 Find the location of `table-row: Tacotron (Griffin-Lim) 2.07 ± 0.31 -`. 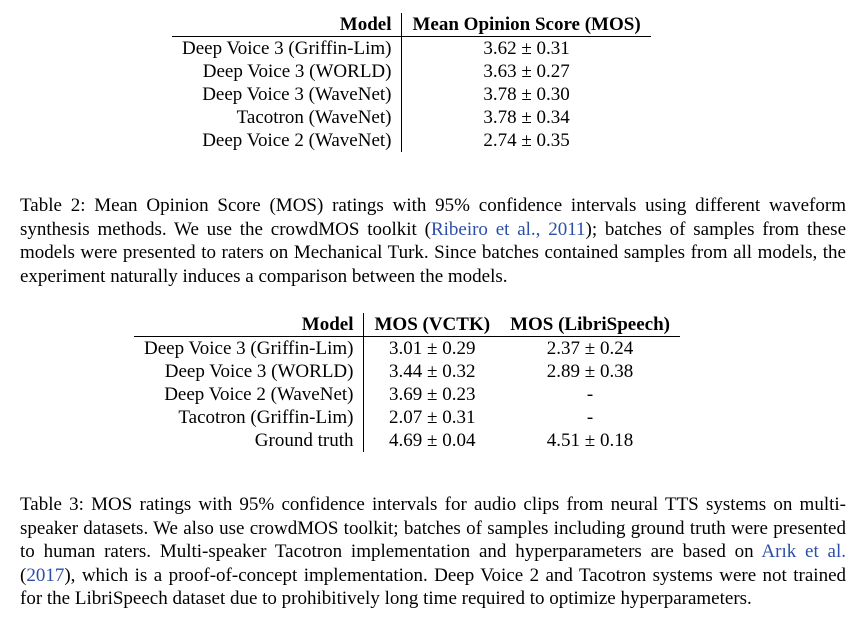

table-row: Tacotron (Griffin-Lim) 2.07 ± 0.31 - is located at coordinates (407, 417).